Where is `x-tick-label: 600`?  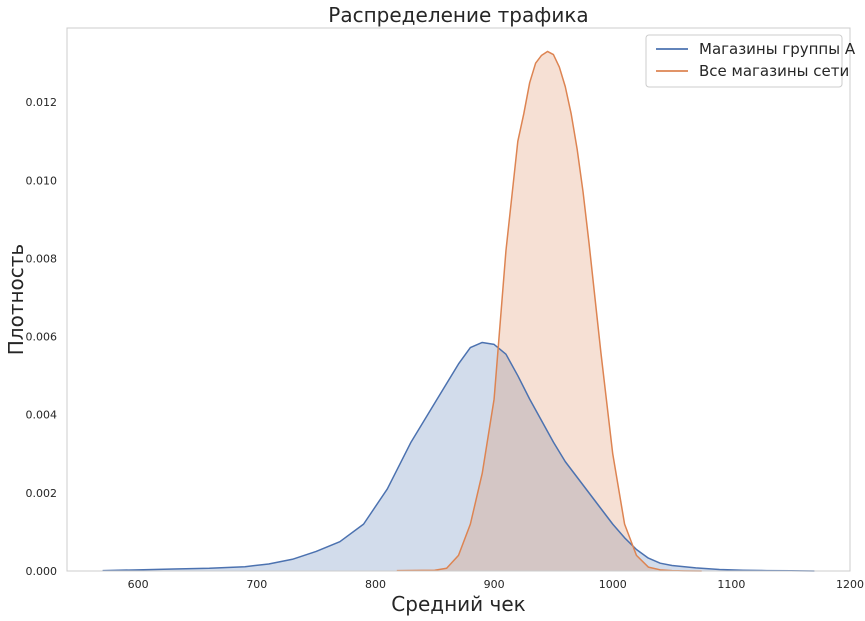 x-tick-label: 600 is located at coordinates (138, 584).